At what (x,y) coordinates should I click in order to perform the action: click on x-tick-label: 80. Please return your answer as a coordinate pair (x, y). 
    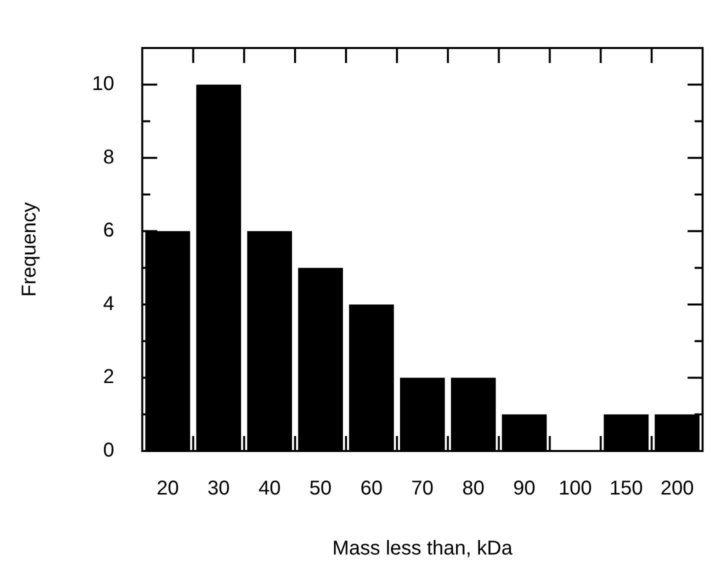
    Looking at the image, I should click on (473, 489).